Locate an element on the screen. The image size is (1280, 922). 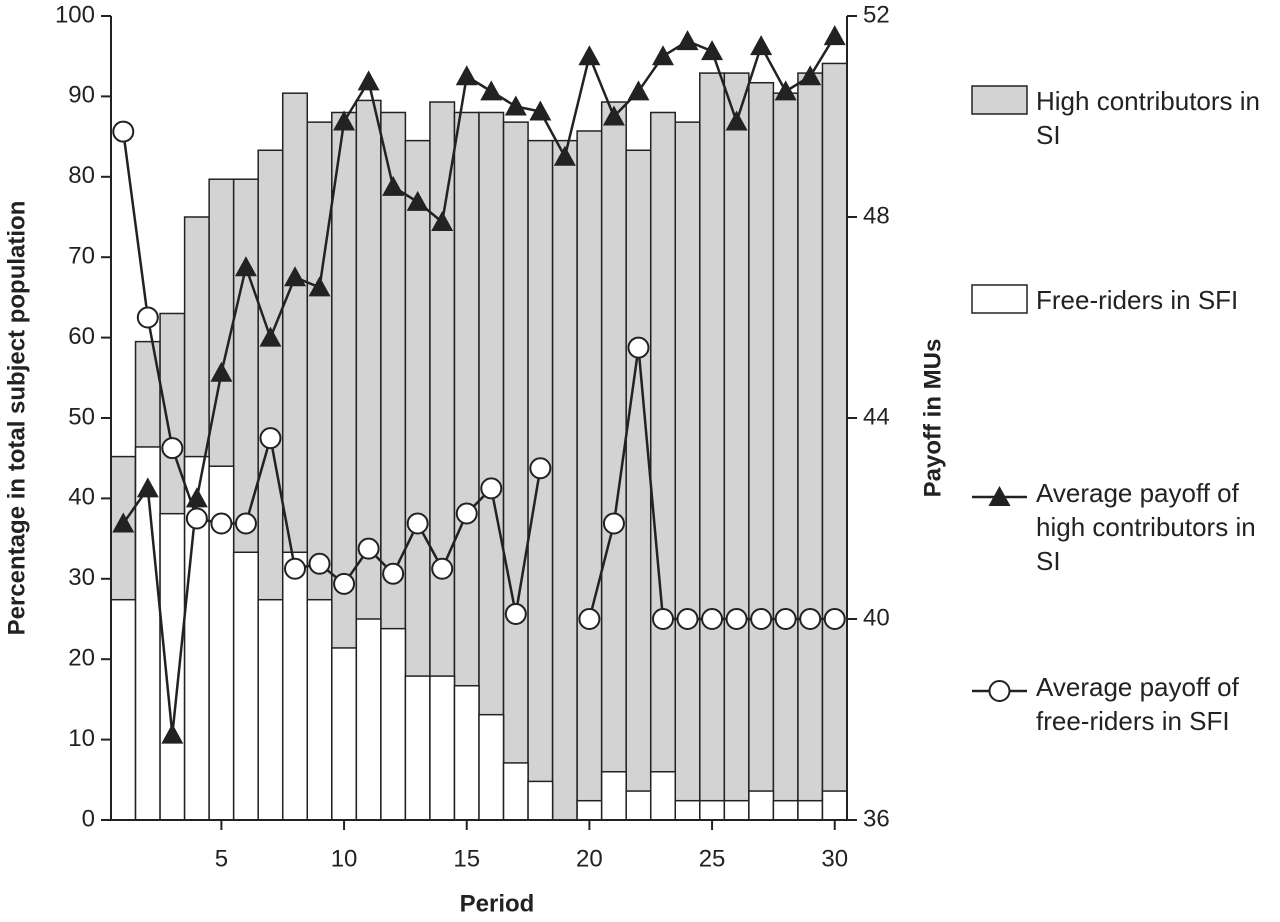
y-axis-label: Percentage in total subject population is located at coordinates (16, 418).